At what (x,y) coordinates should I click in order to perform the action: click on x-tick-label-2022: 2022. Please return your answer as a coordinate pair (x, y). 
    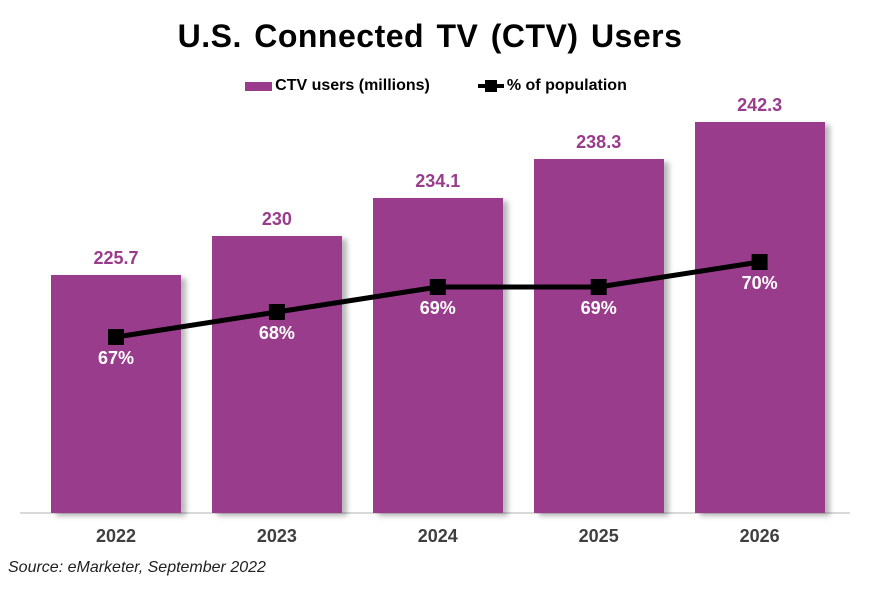
    Looking at the image, I should click on (116, 536).